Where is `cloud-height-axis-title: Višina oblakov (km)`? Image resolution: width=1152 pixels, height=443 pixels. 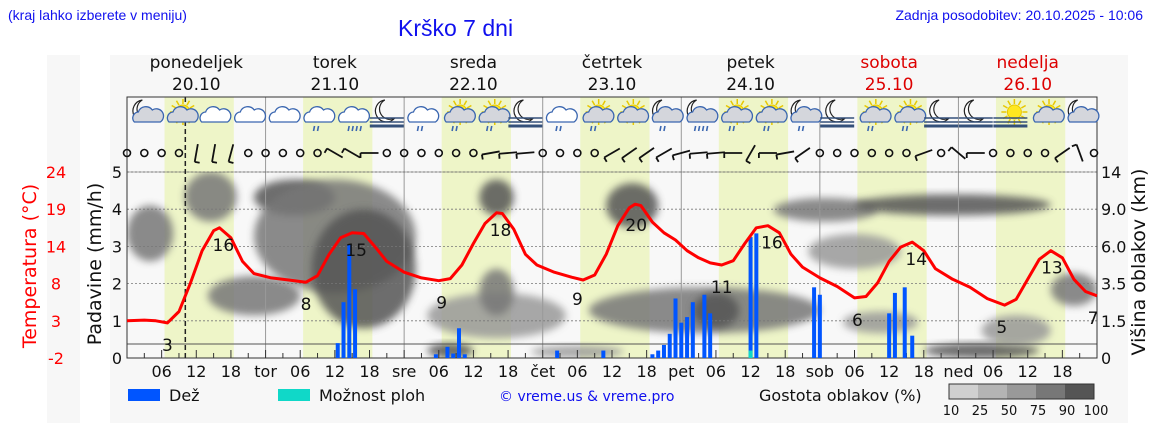 cloud-height-axis-title: Višina oblakov (km) is located at coordinates (1139, 262).